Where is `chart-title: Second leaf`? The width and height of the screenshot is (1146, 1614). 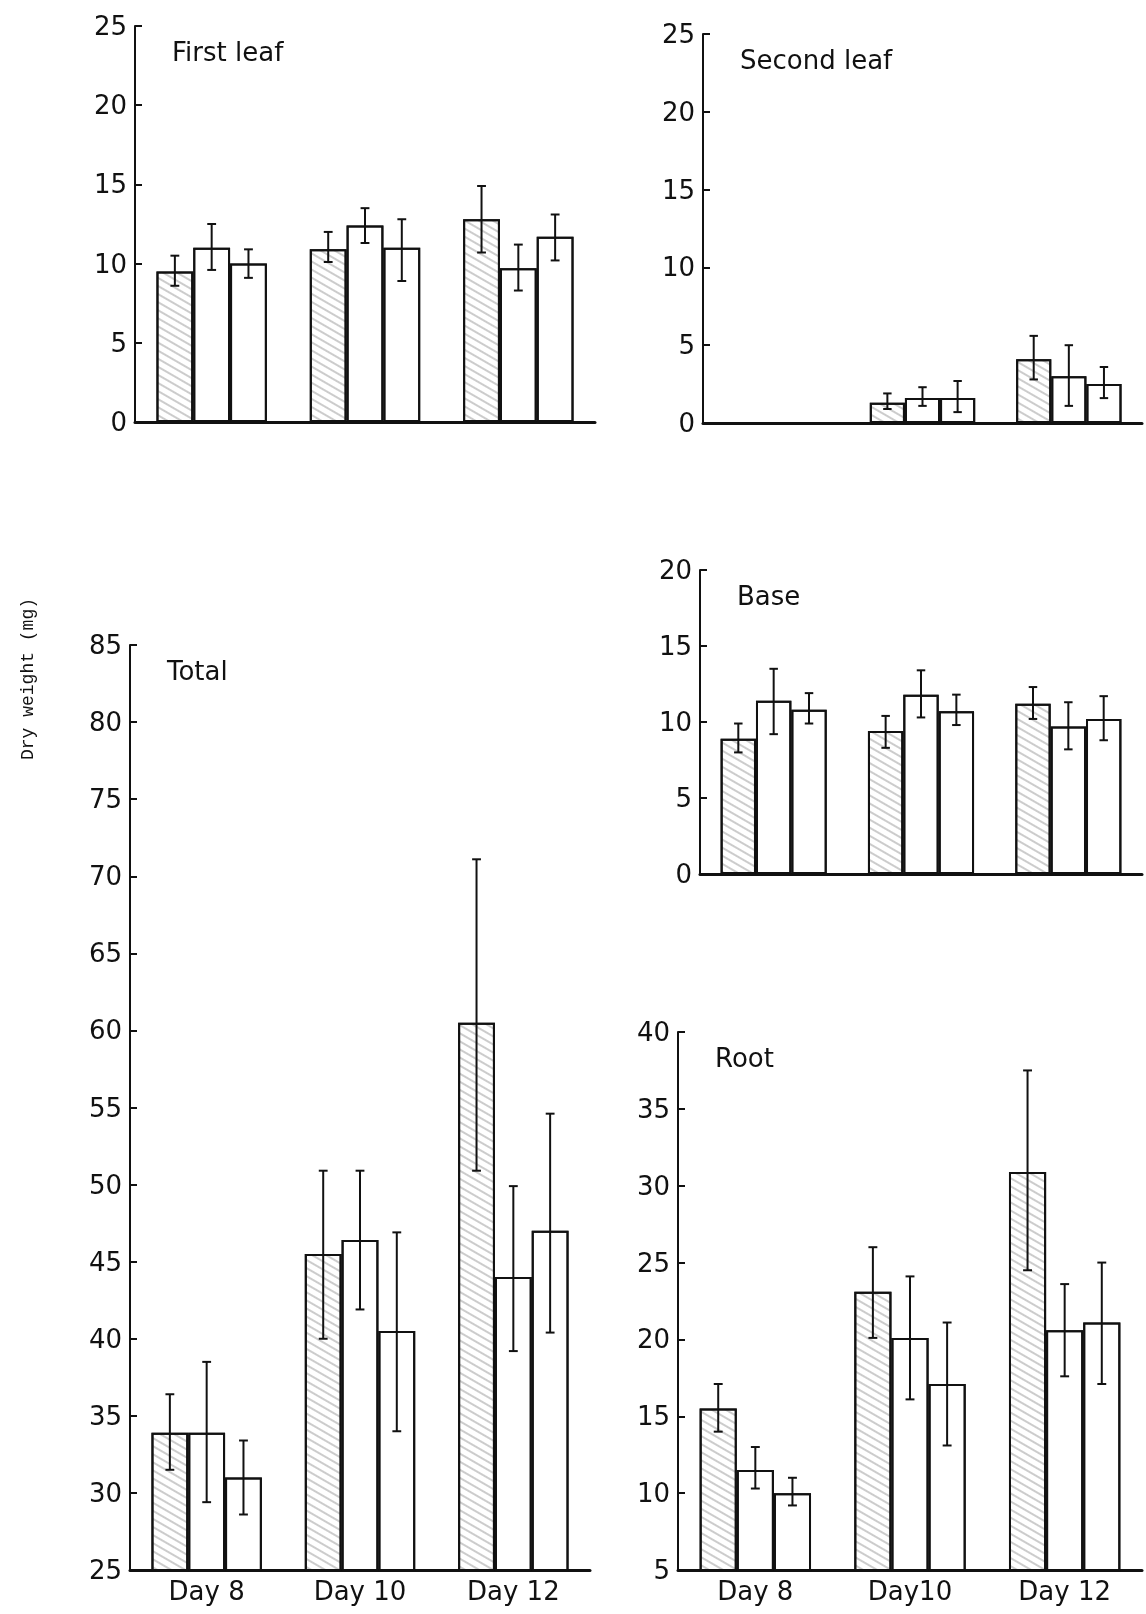 chart-title: Second leaf is located at coordinates (817, 60).